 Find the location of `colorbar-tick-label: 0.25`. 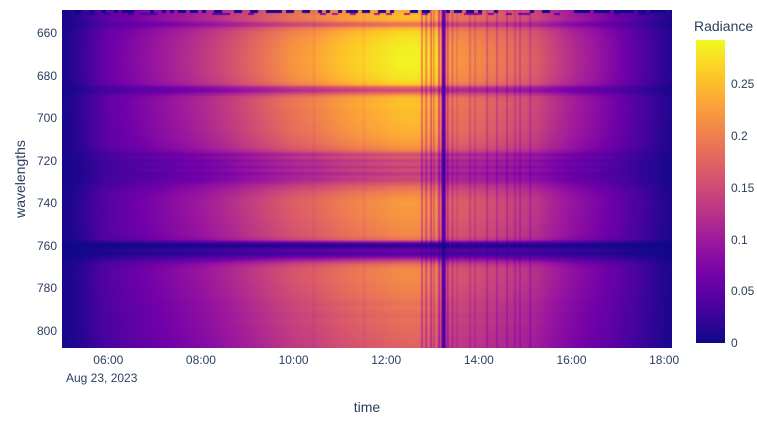

colorbar-tick-label: 0.25 is located at coordinates (743, 84).